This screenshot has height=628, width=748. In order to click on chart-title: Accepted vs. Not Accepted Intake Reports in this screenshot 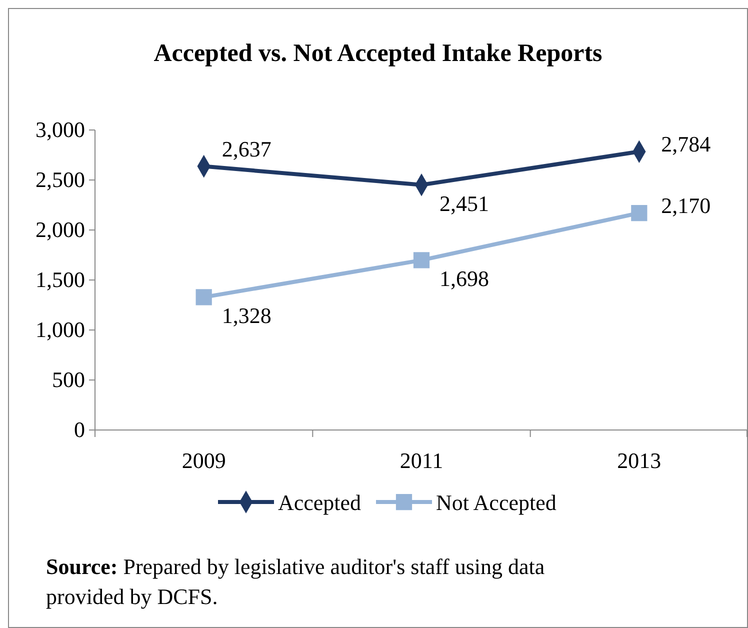, I will do `click(378, 53)`.